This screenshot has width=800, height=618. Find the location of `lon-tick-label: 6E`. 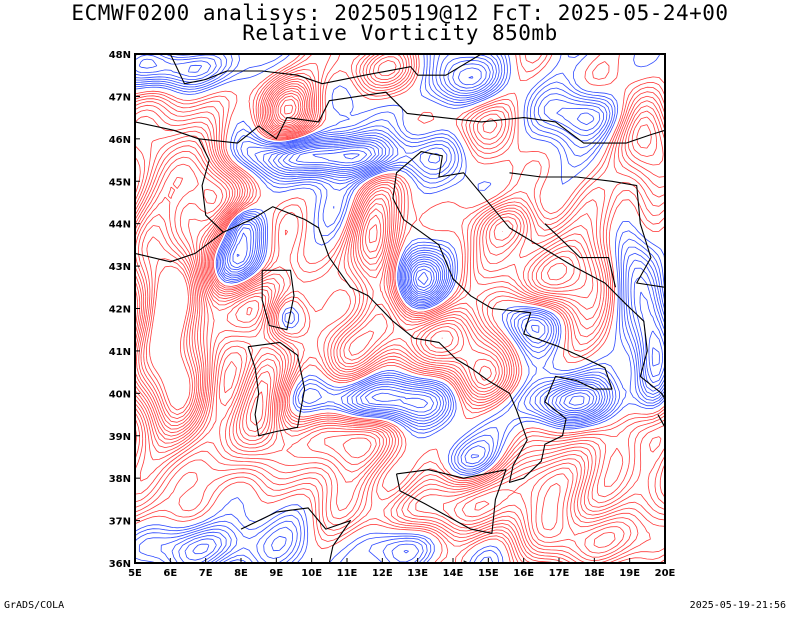

lon-tick-label: 6E is located at coordinates (170, 573).